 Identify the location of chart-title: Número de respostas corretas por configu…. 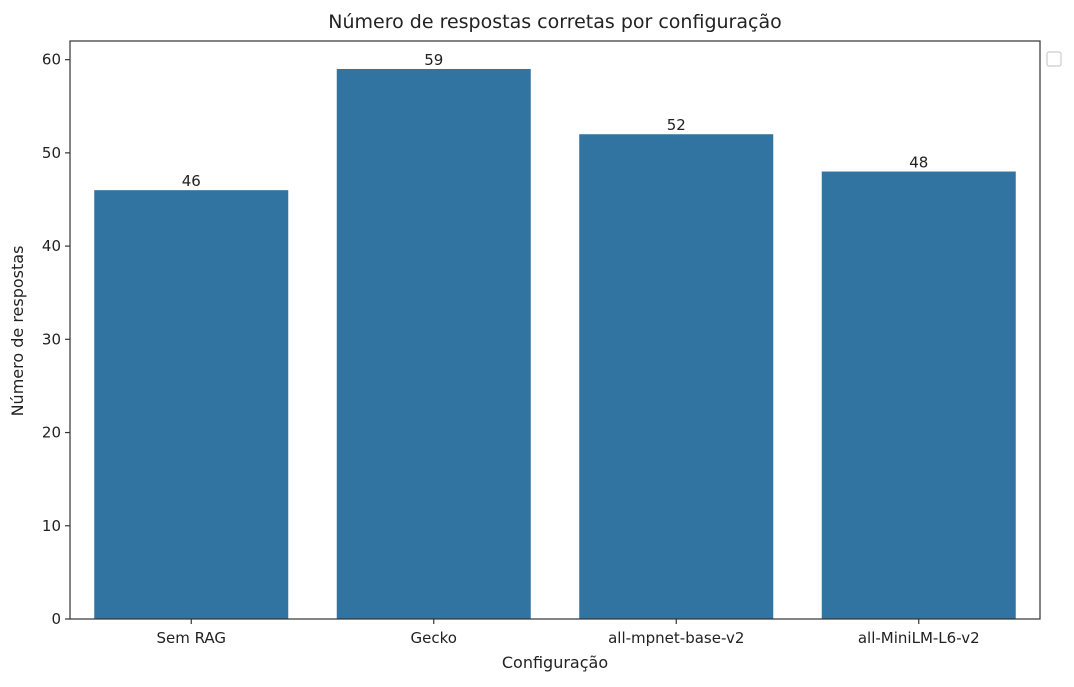
(554, 22).